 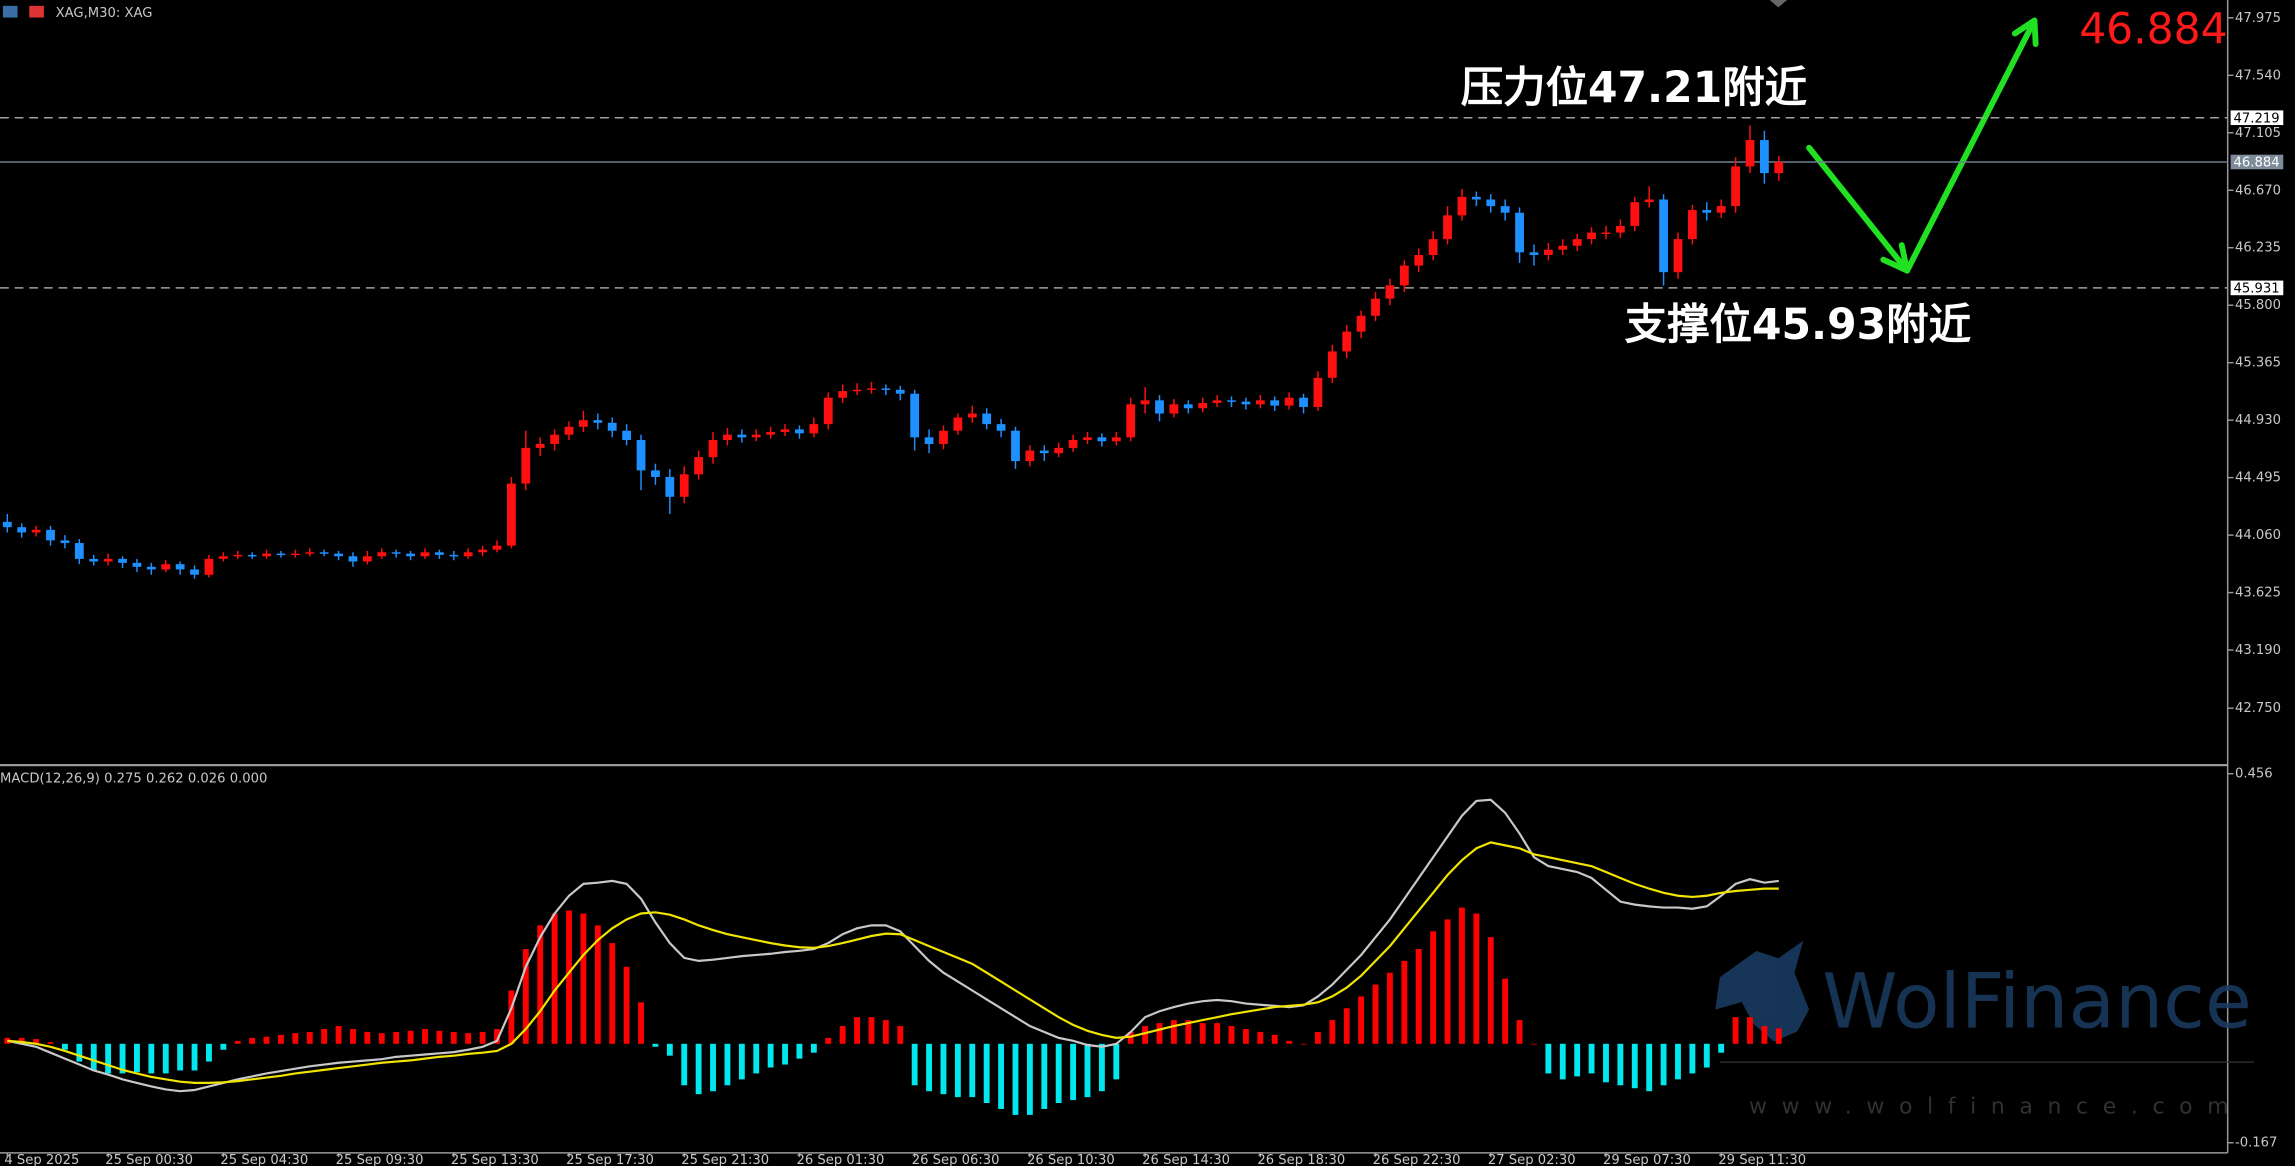 I want to click on x-tick-label: 25 Sep 09:30, so click(x=380, y=1159).